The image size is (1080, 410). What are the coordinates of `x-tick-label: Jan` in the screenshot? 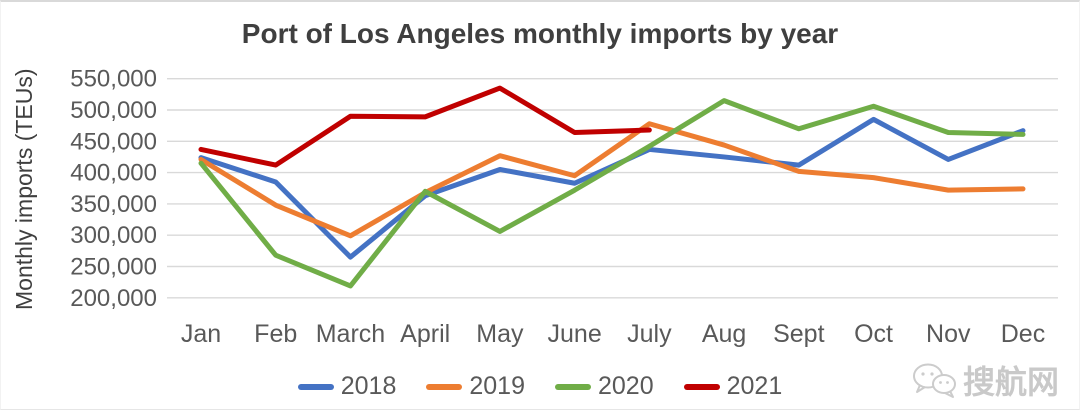 It's located at (201, 334).